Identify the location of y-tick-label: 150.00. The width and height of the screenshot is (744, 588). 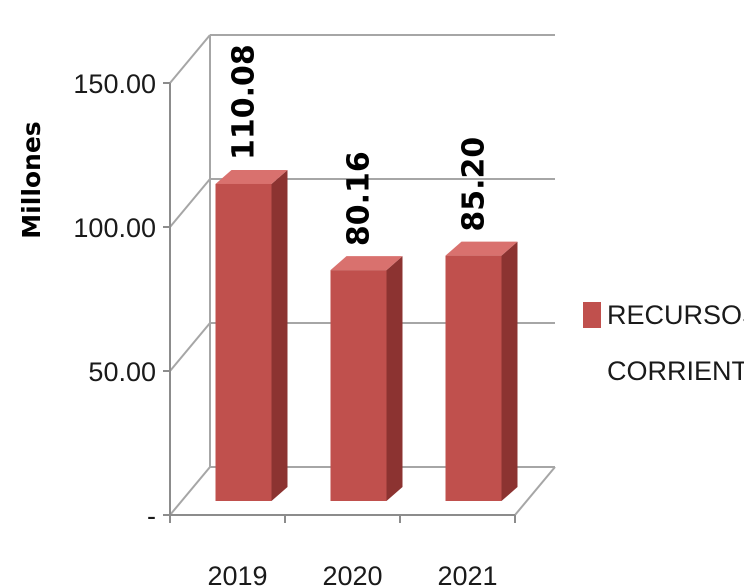
(114, 84).